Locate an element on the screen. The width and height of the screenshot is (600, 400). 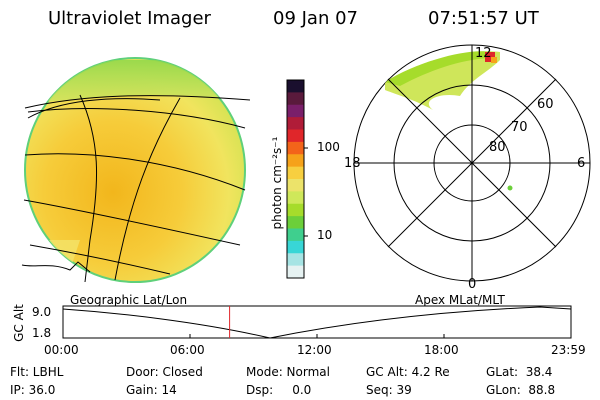
colorbar is located at coordinates (297, 179).